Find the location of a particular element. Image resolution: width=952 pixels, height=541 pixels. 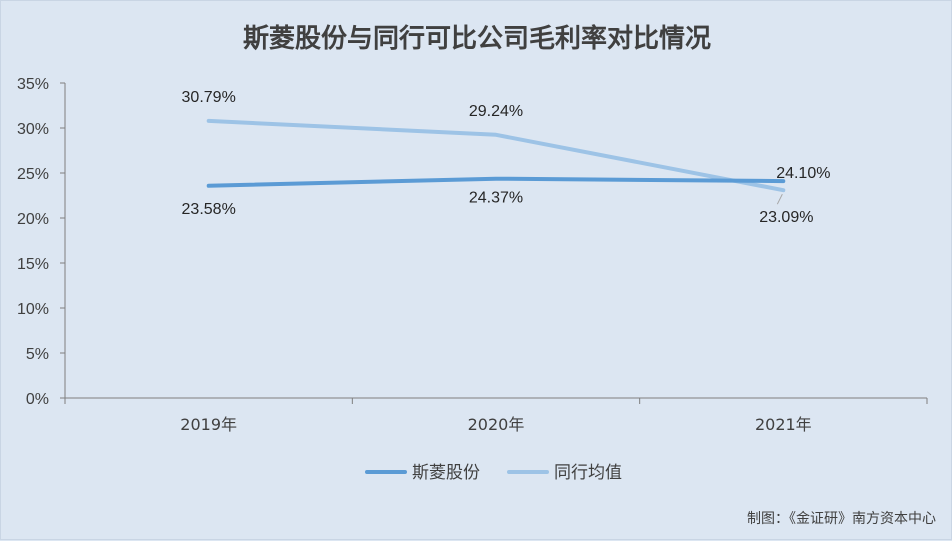

x-tick-label: 2019年 is located at coordinates (208, 424).